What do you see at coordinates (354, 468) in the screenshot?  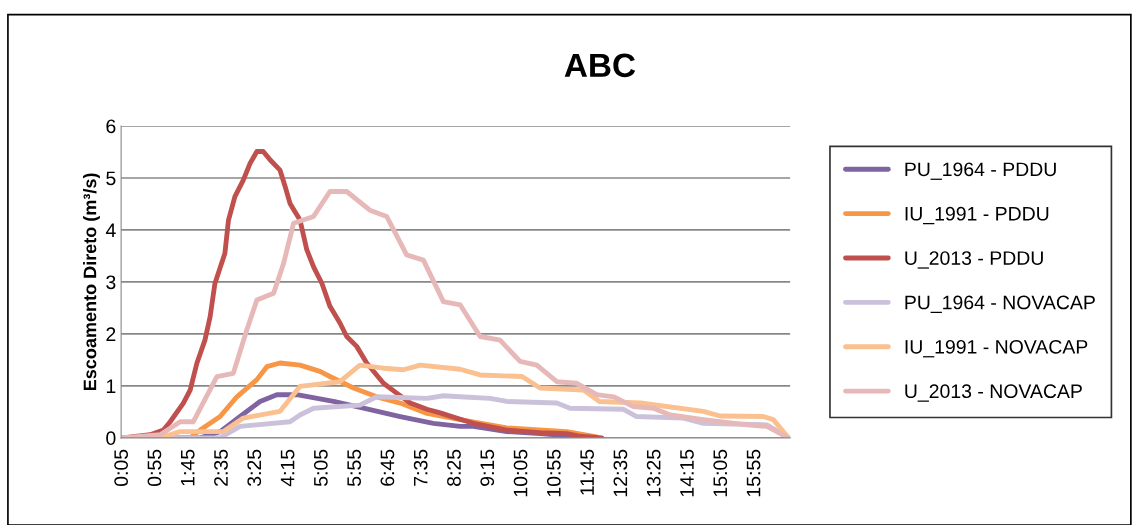 I see `x-tick-label: 5:55` at bounding box center [354, 468].